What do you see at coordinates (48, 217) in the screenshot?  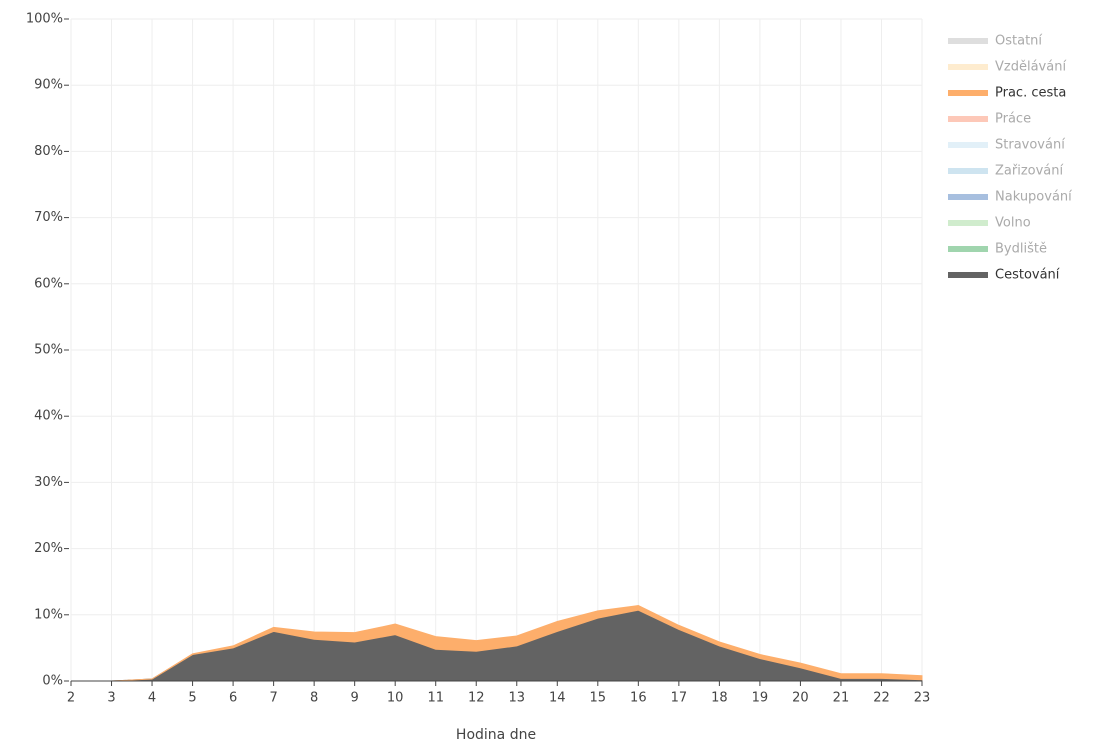 I see `y-tick-label: 70%` at bounding box center [48, 217].